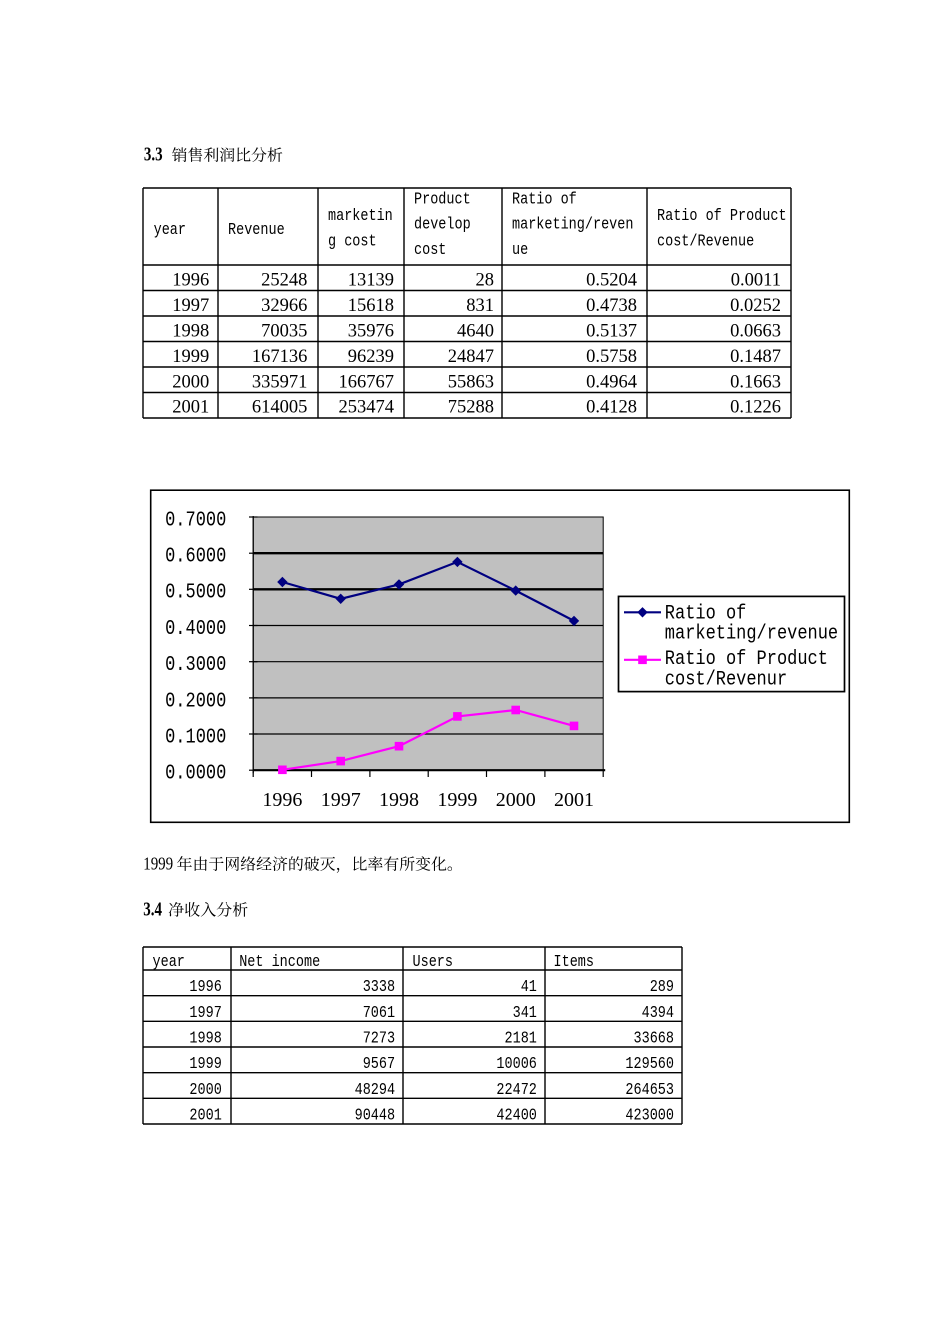 This screenshot has height=1344, width=950. Describe the element at coordinates (485, 281) in the screenshot. I see `svg-text: 28` at that location.